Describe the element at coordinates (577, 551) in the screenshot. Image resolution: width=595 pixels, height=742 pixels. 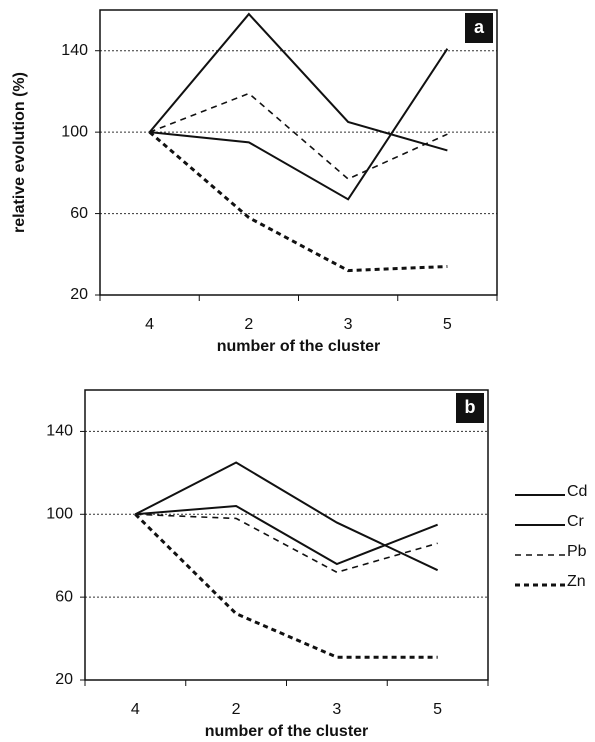
I see `legend-label: Pb` at that location.